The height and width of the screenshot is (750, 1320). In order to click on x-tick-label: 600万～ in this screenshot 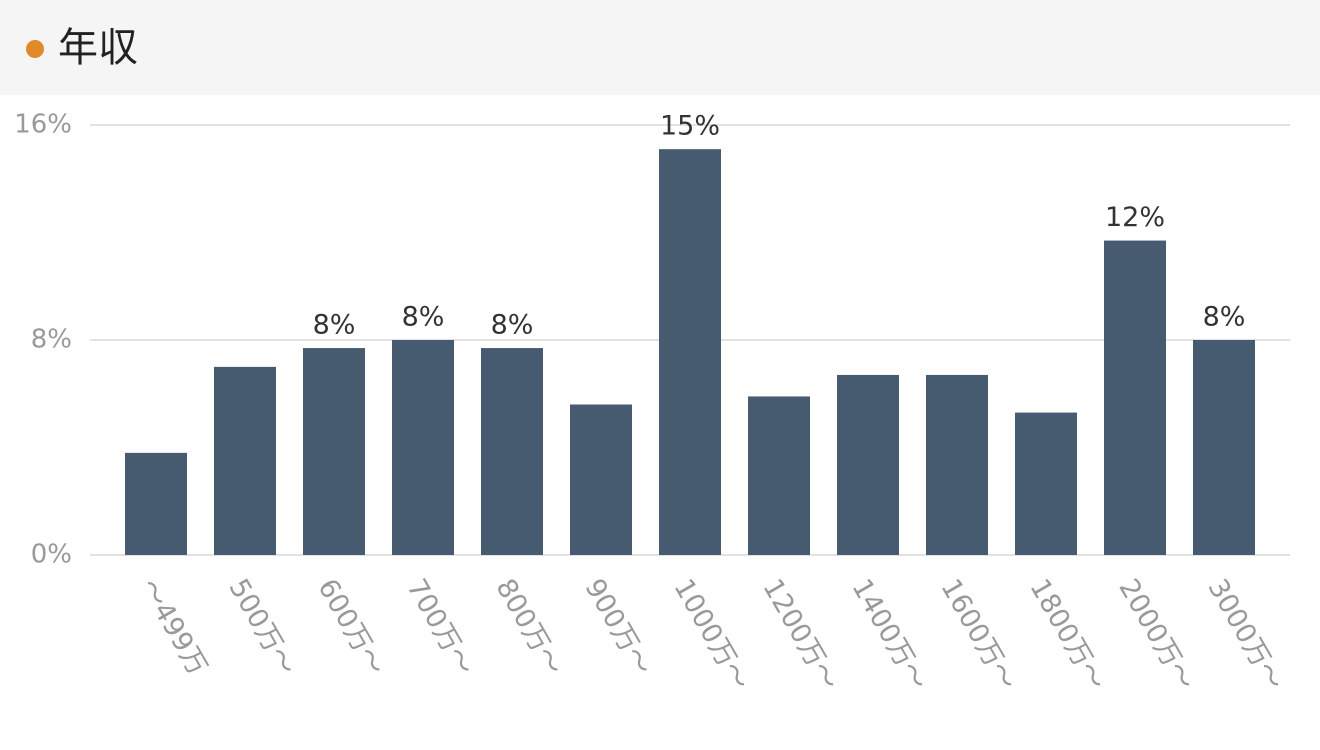, I will do `click(351, 627)`.